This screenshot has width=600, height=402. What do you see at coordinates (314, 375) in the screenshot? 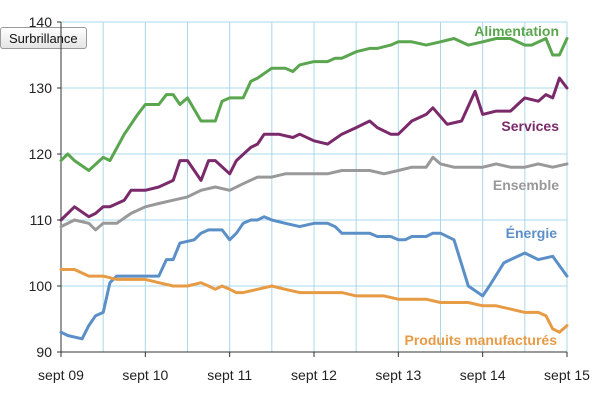
I see `x-tick-label: sept 12` at bounding box center [314, 375].